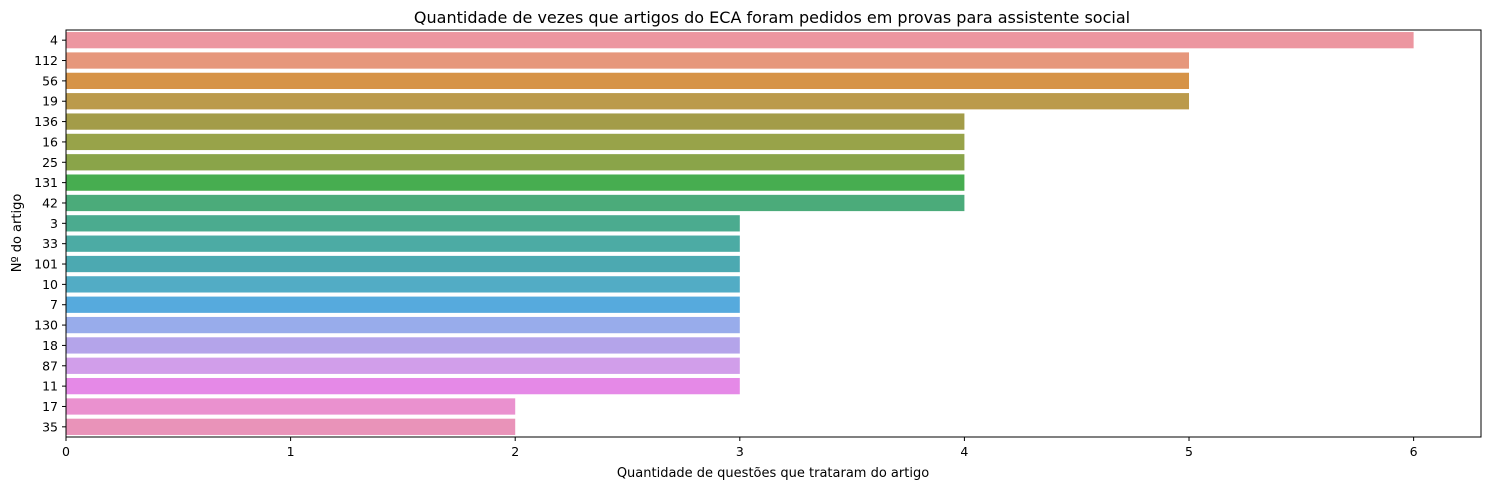  Describe the element at coordinates (46, 325) in the screenshot. I see `y-tick-label: 130` at that location.